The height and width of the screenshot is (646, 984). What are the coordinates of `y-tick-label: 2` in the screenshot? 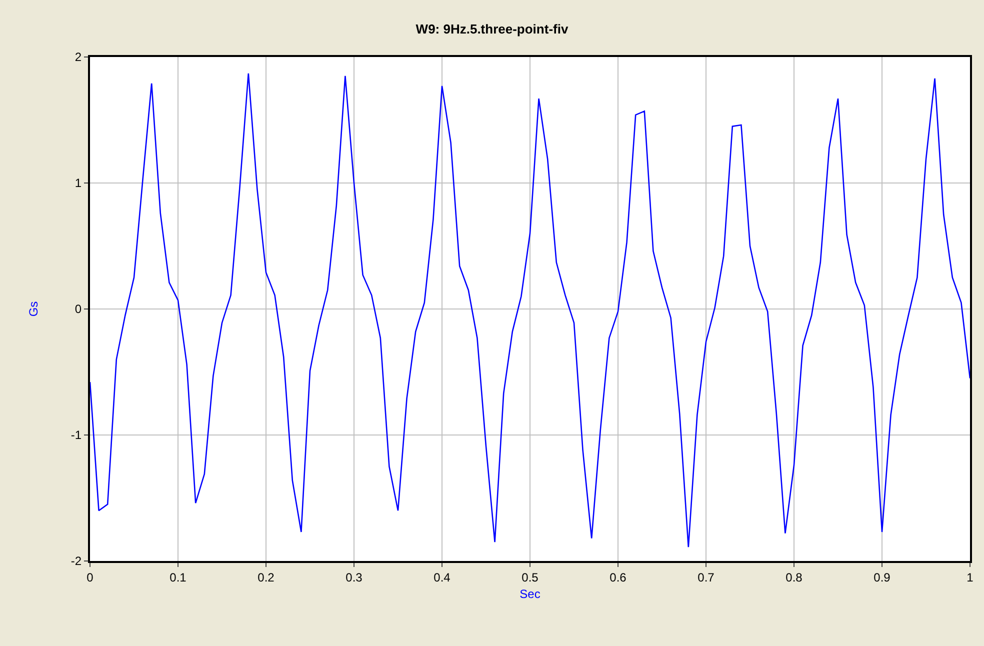 It's located at (78, 57).